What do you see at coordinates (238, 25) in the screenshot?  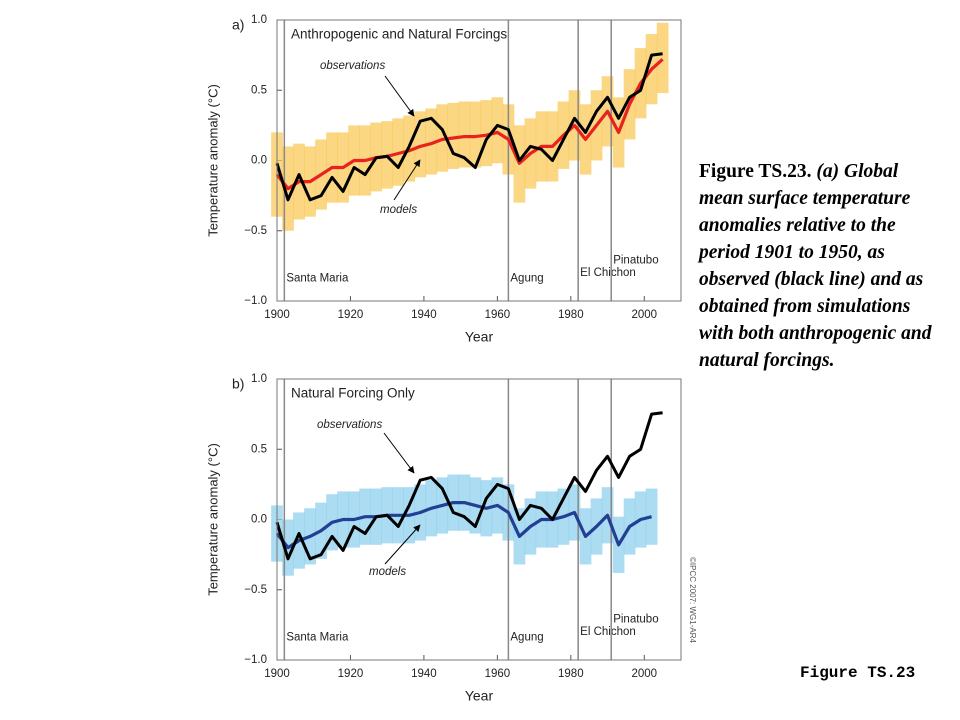 I see `panel-label: a)` at bounding box center [238, 25].